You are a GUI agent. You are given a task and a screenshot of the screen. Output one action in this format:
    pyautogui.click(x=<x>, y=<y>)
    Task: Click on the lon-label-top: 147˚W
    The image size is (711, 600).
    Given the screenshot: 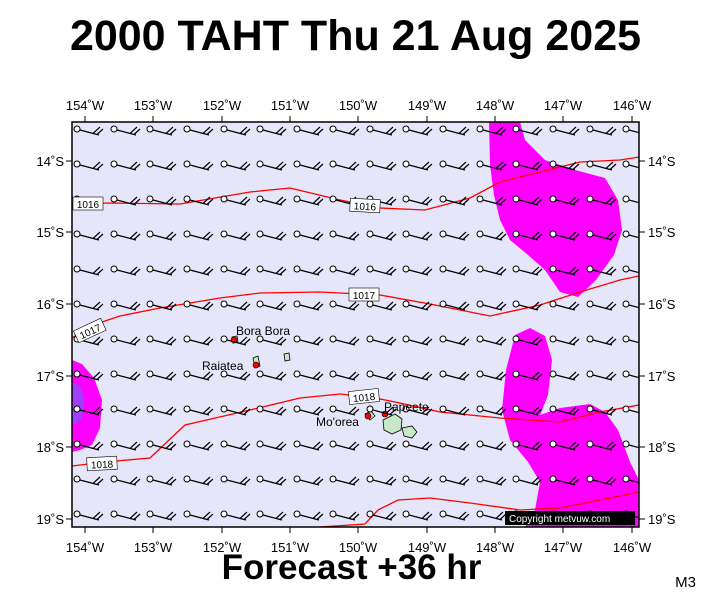 What is the action you would take?
    pyautogui.click(x=563, y=105)
    